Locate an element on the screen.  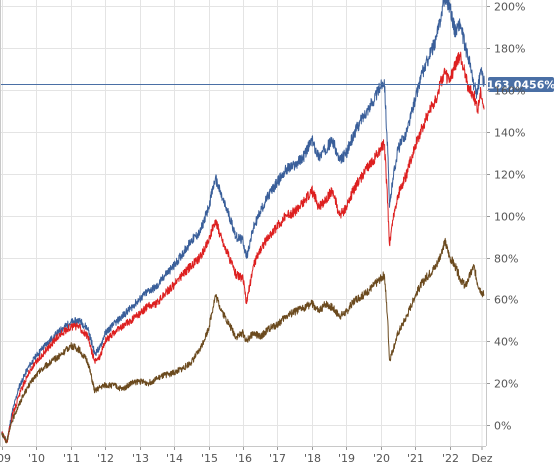
y-tick-label: 100% is located at coordinates (509, 217).